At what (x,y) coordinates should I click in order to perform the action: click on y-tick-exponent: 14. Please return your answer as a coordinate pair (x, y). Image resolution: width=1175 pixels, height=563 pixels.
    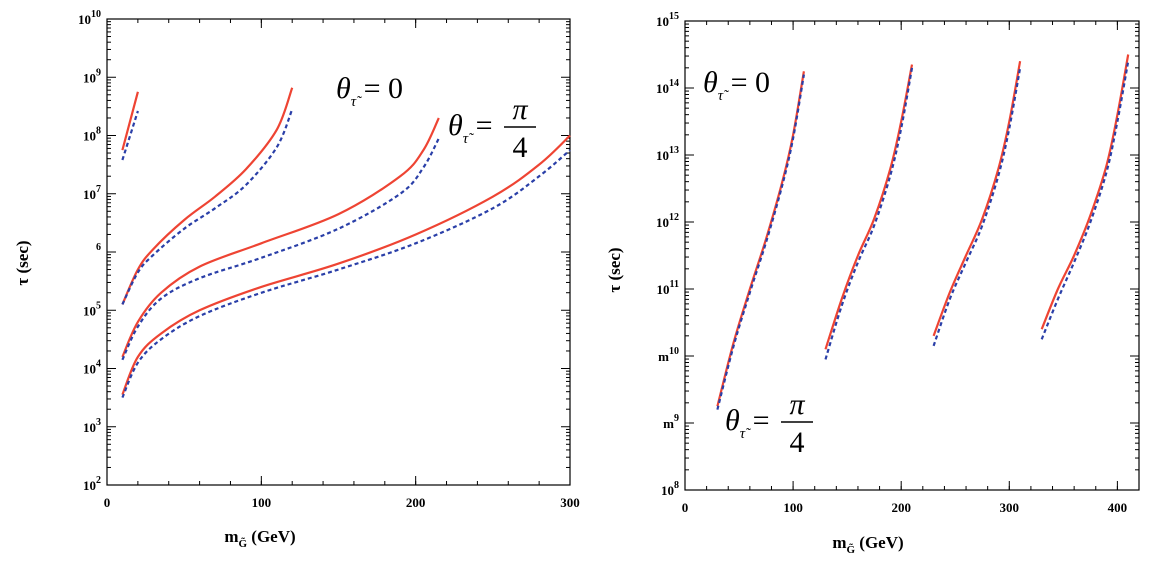
    Looking at the image, I should click on (674, 83).